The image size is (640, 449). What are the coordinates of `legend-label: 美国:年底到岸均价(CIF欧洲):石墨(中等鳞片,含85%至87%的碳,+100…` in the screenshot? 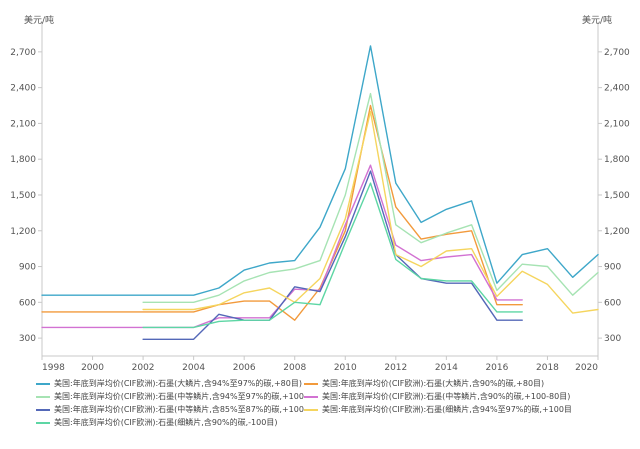 It's located at (179, 409).